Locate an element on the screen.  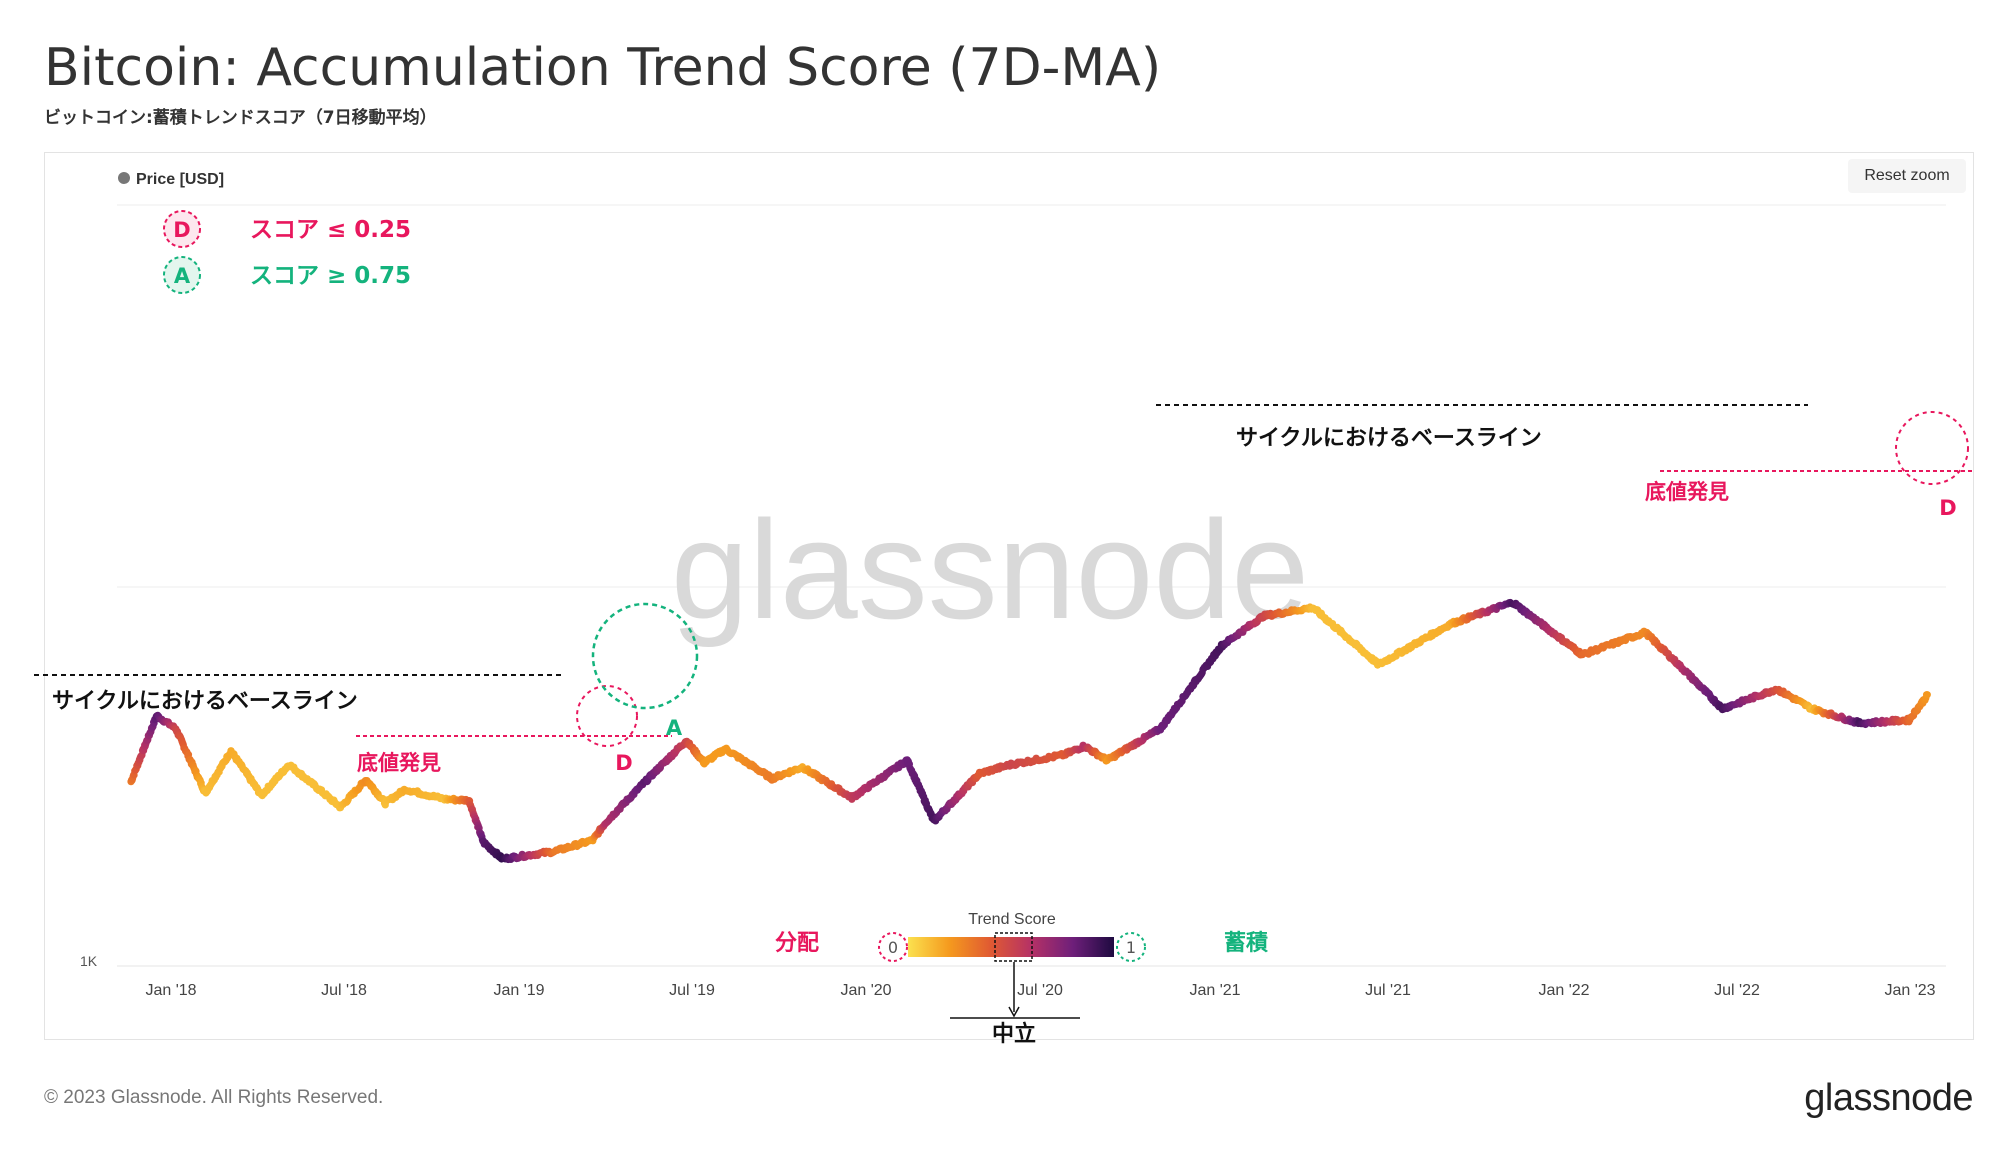
d-marker-circle-2019 is located at coordinates (607, 716).